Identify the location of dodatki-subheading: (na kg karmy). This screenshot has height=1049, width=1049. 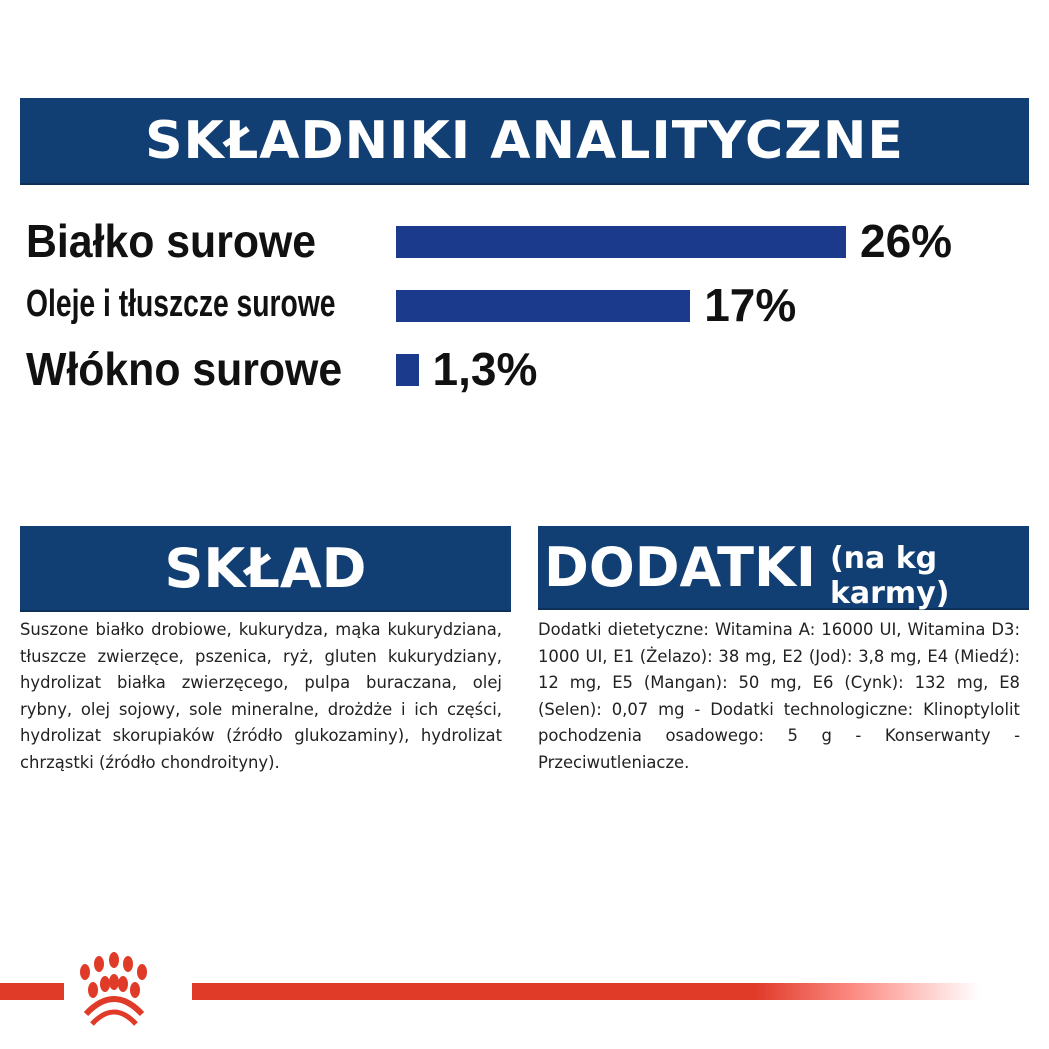
(889, 576).